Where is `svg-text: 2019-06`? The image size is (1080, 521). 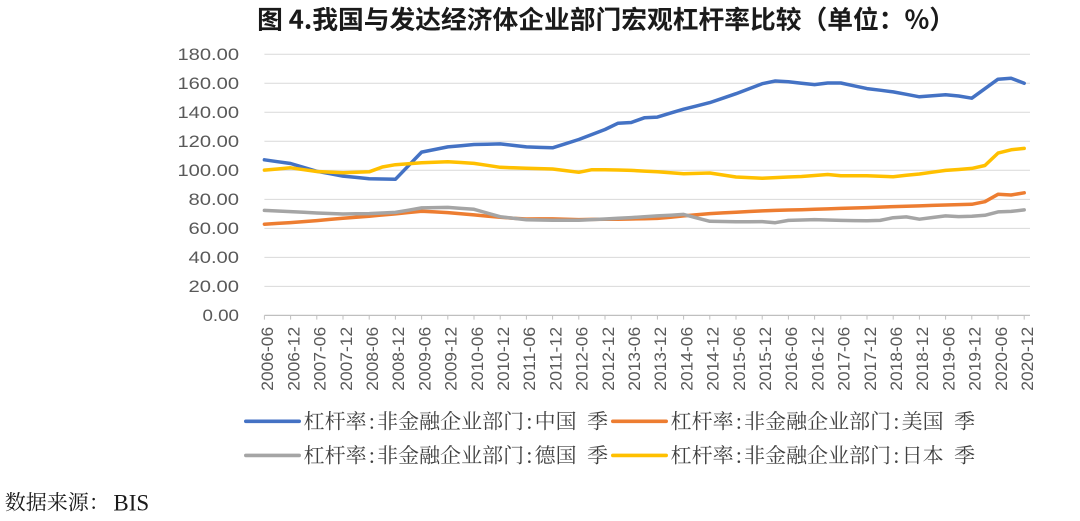
svg-text: 2019-06 is located at coordinates (949, 359).